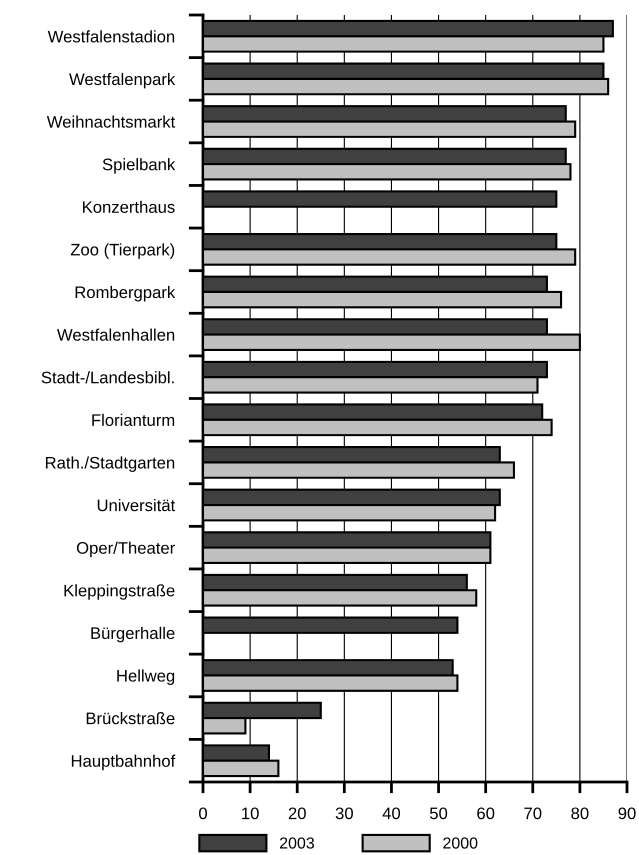 This screenshot has height=855, width=639. What do you see at coordinates (460, 843) in the screenshot?
I see `legend-label: 2000` at bounding box center [460, 843].